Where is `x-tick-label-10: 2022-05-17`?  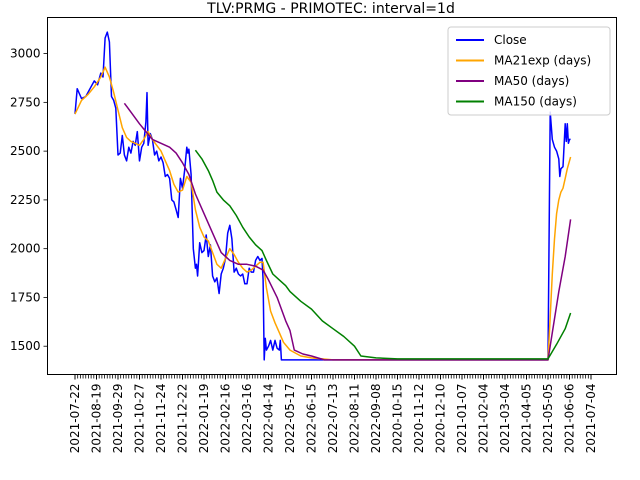
x-tick-label-10: 2022-05-17 is located at coordinates (290, 419).